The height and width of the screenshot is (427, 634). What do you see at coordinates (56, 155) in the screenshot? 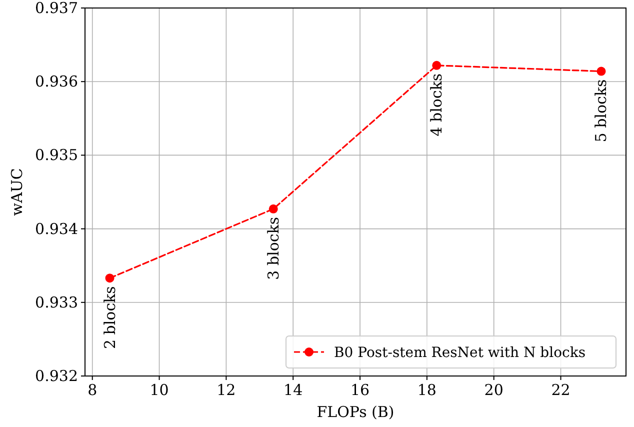
I see `y-tick-label: 0.935` at bounding box center [56, 155].